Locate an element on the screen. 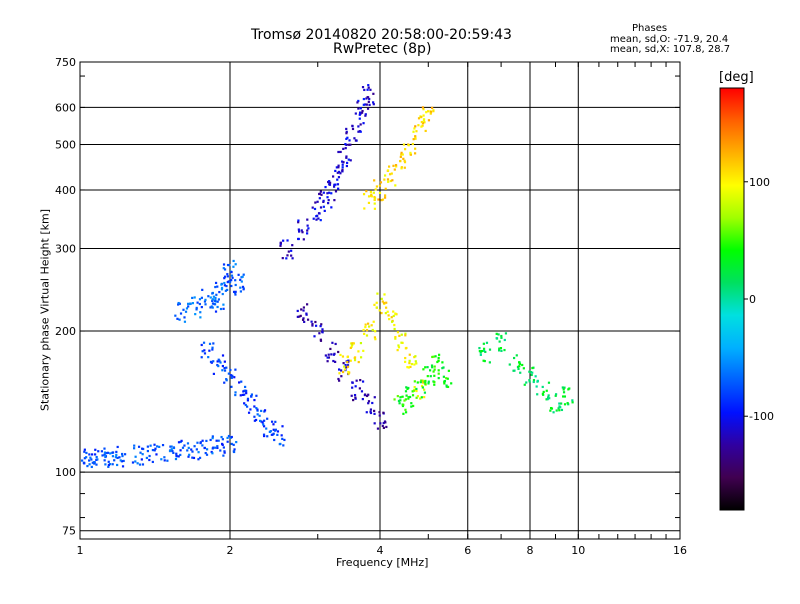 The width and height of the screenshot is (800, 604). y-tick-label: 300 is located at coordinates (65, 249).